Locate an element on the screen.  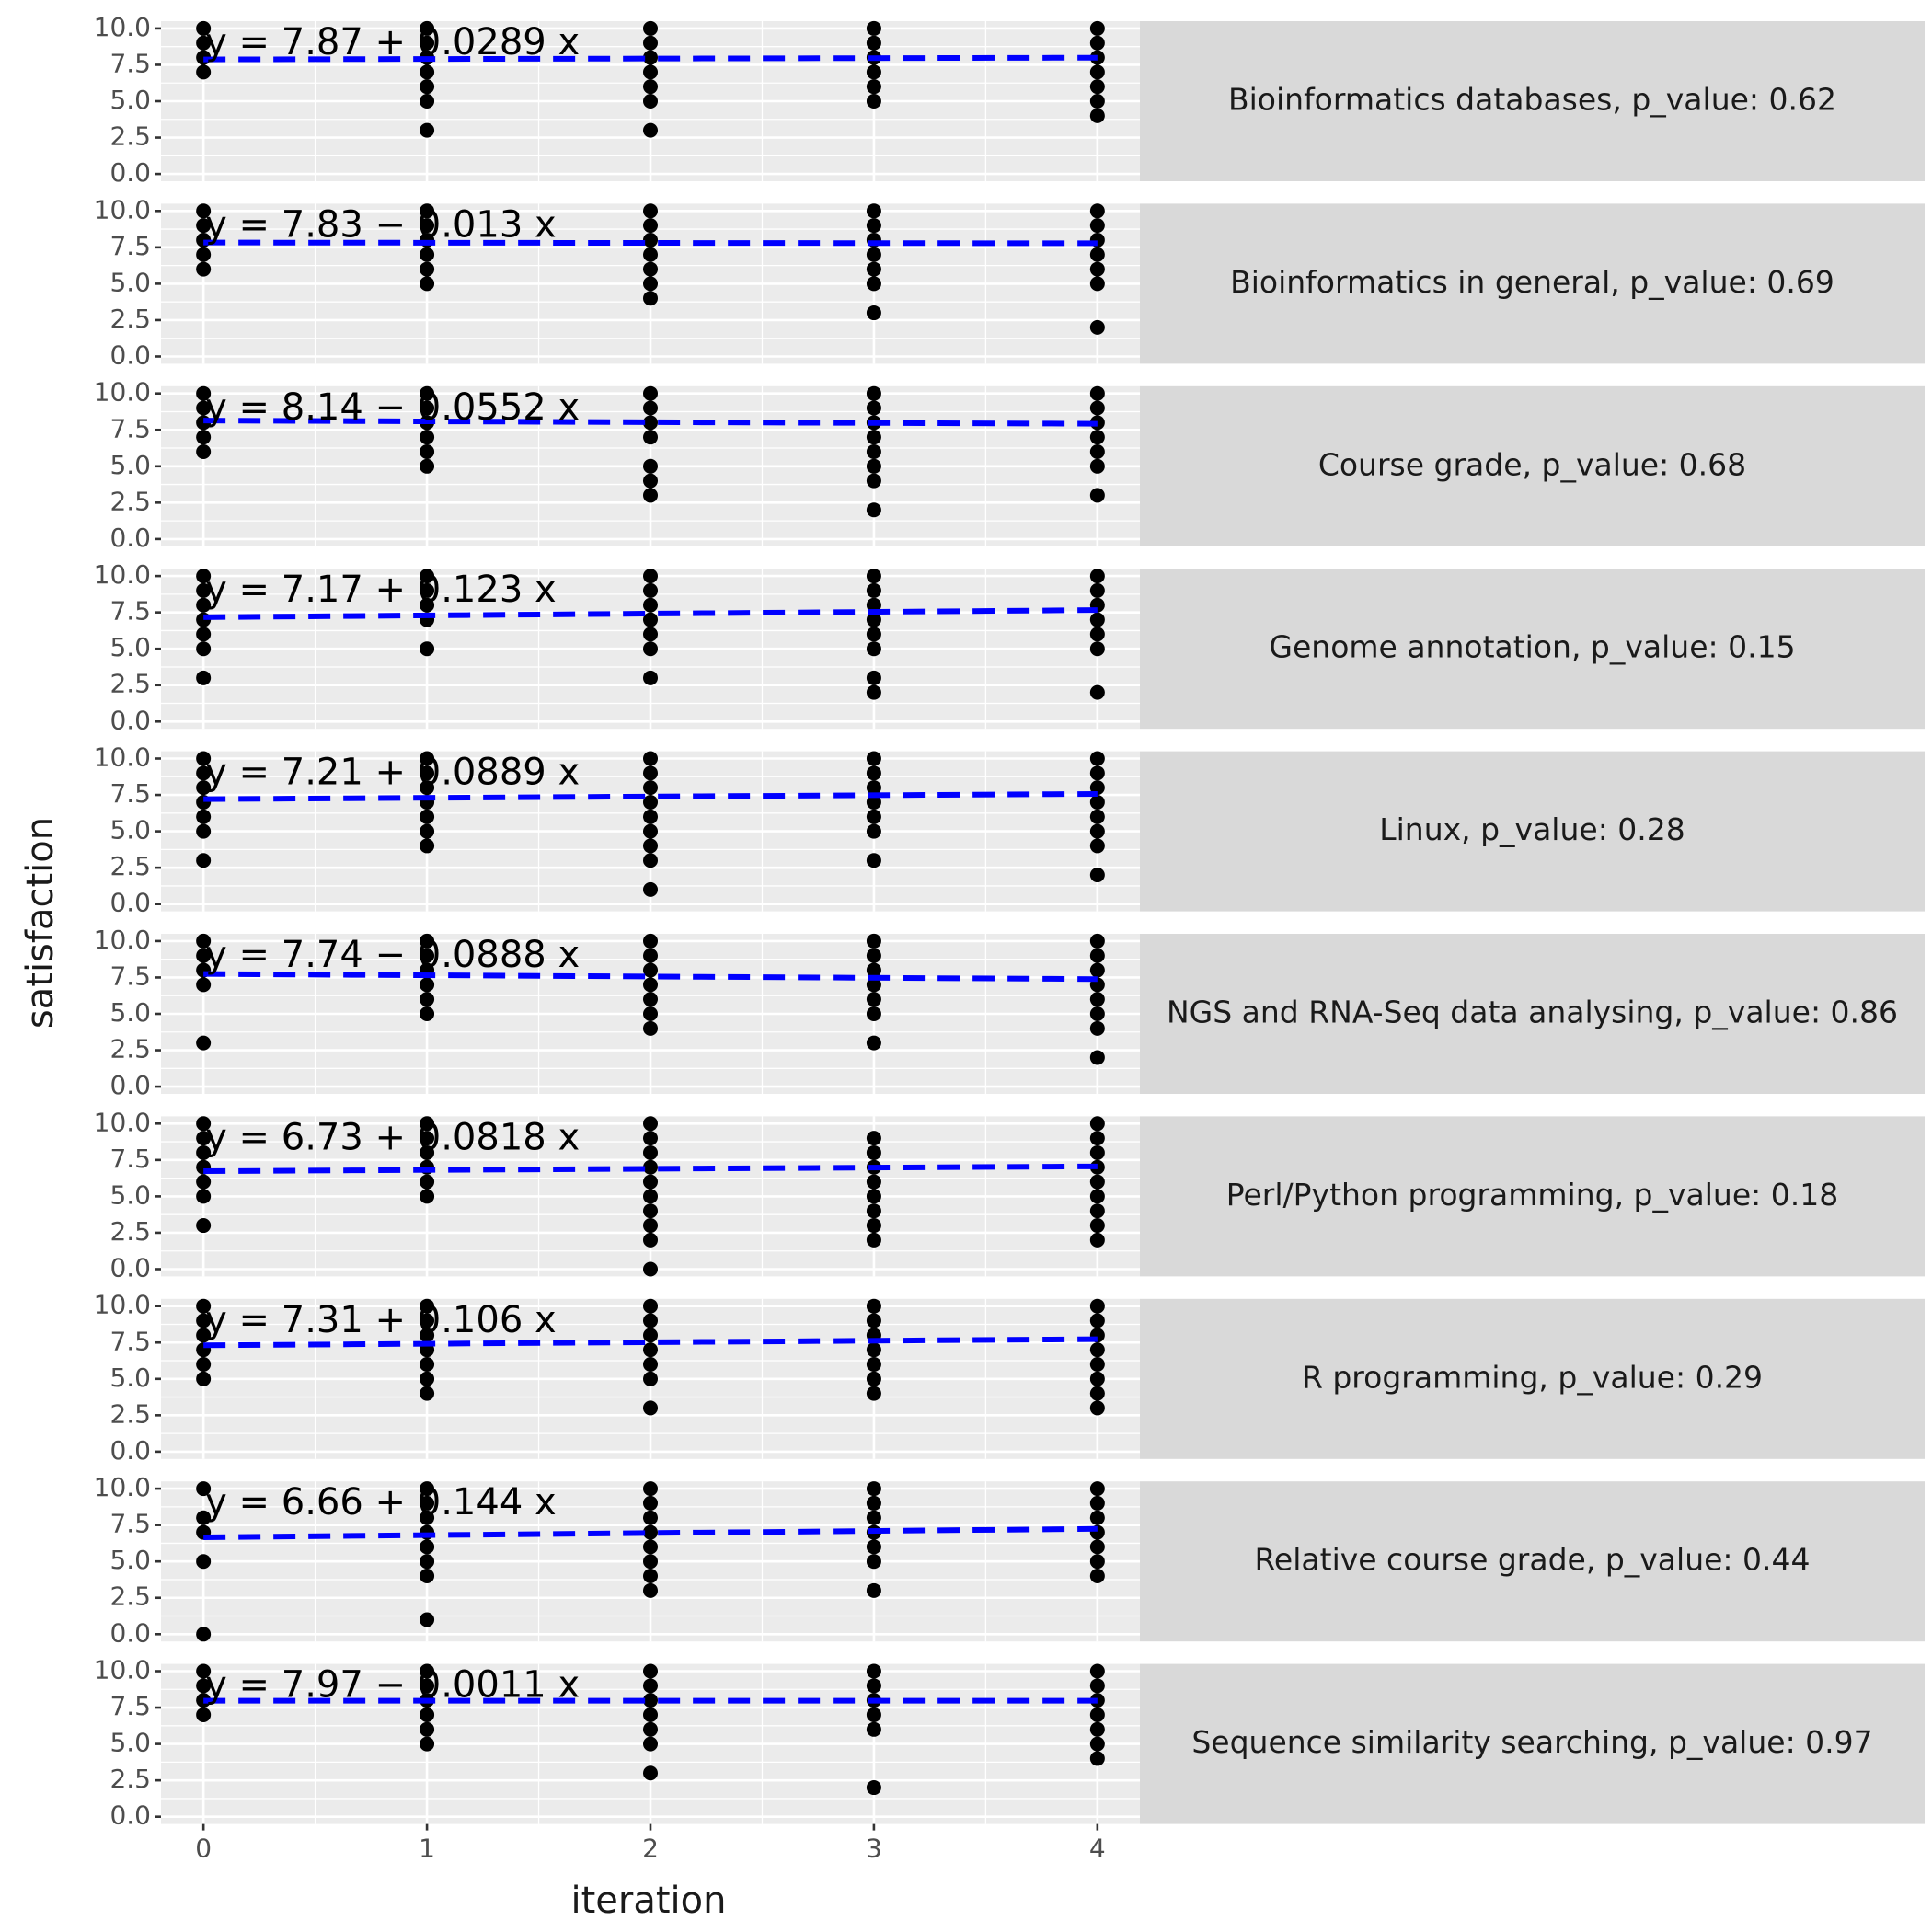
equation: y = 7.31 + 0.106 x is located at coordinates (381, 1320).